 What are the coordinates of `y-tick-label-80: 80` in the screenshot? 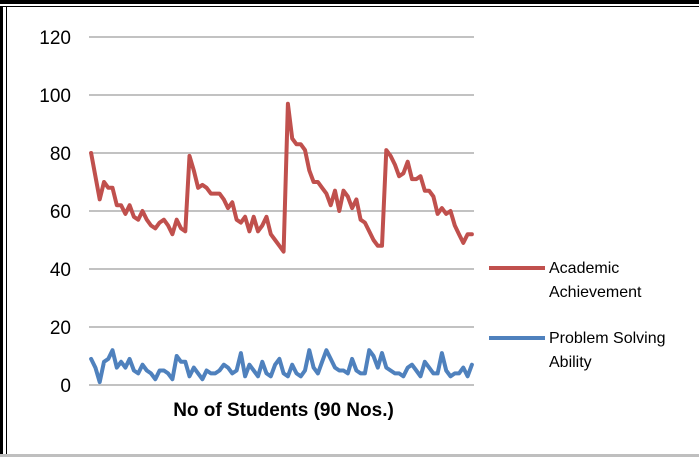 It's located at (60, 154).